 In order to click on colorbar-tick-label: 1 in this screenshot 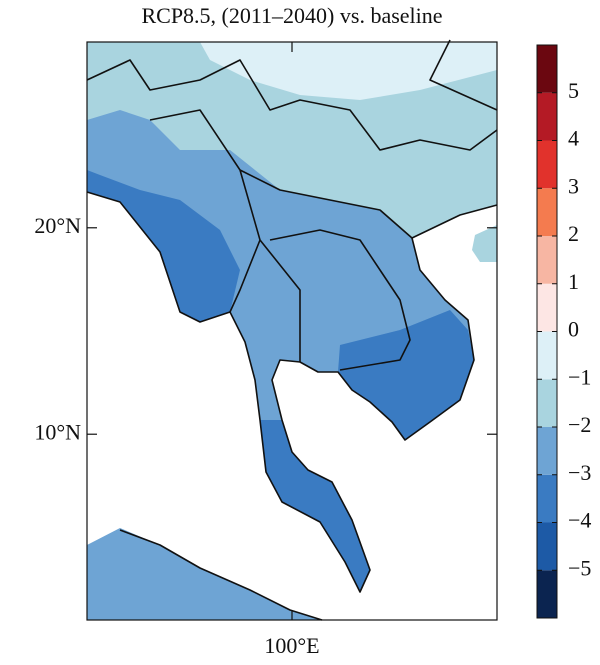, I will do `click(573, 281)`.